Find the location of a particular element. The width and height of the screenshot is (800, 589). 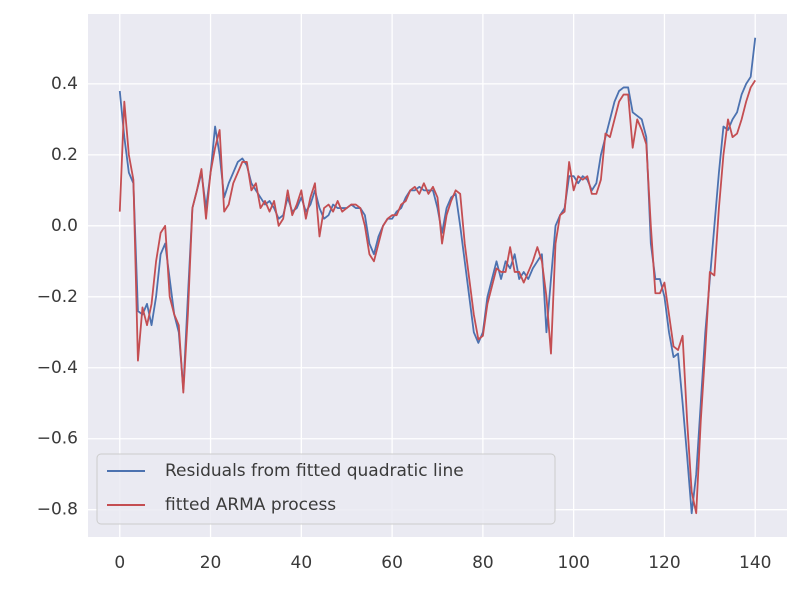

legend-label: Residuals from fitted quadratic line is located at coordinates (314, 471).